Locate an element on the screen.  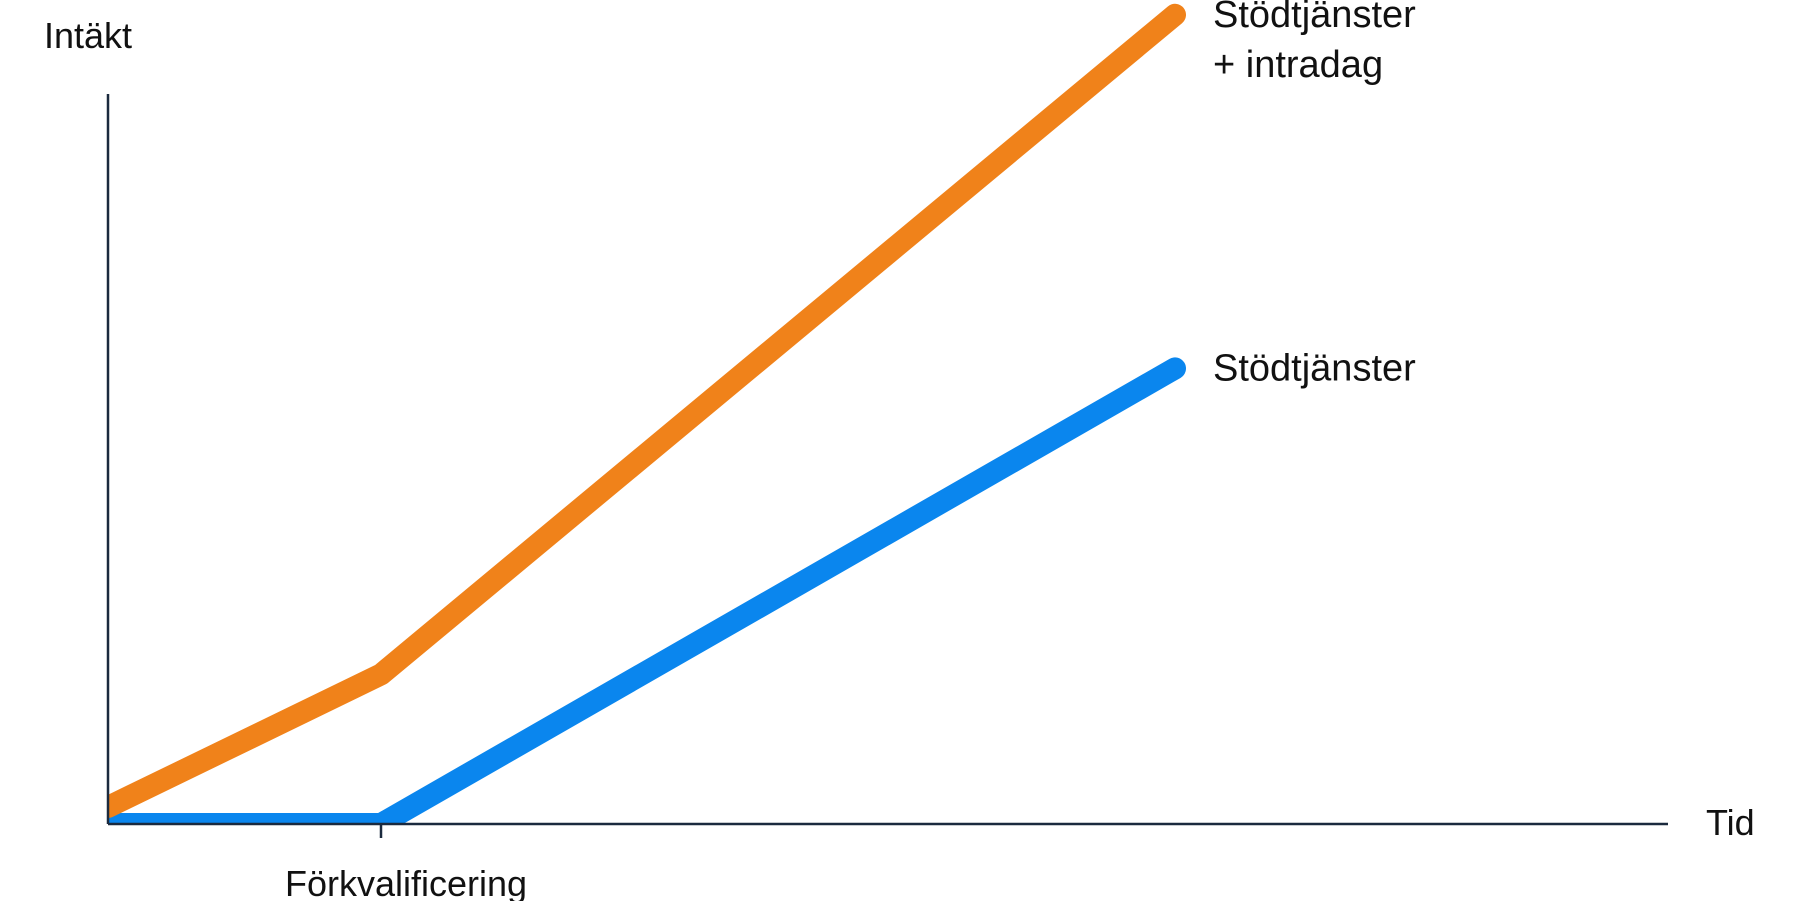
label-layer: Stödtjänster + intradag Stödtjänster is located at coordinates (1314, 194).